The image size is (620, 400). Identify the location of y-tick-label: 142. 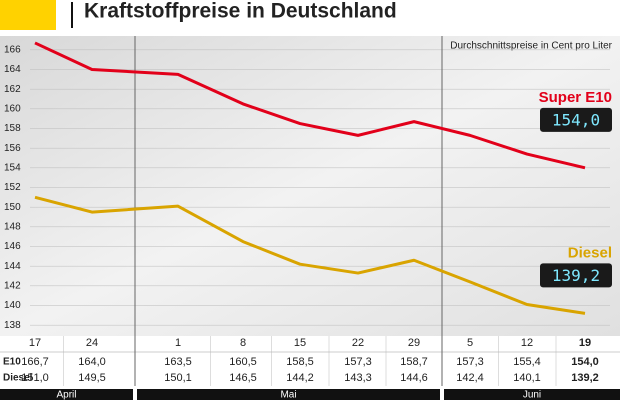
(12, 285).